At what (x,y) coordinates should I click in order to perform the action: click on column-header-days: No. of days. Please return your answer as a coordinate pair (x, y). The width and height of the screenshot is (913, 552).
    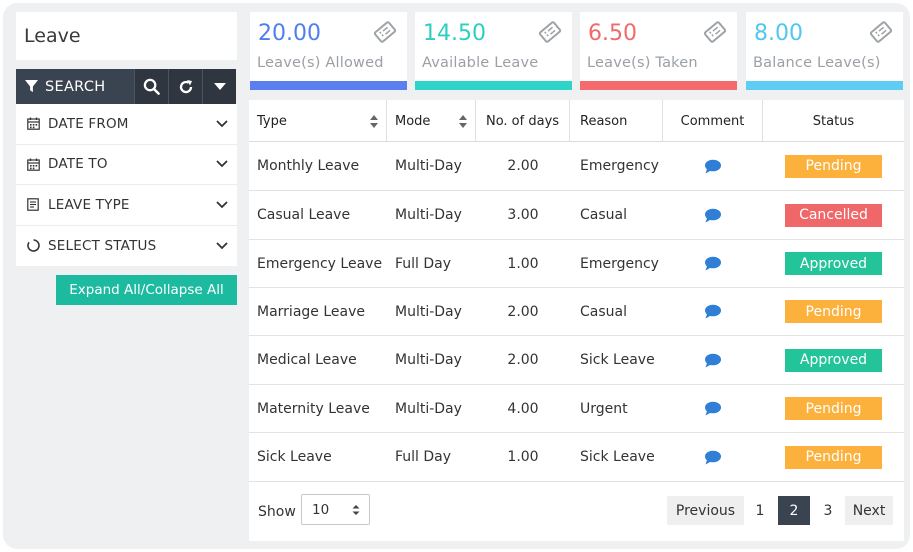
    Looking at the image, I should click on (523, 121).